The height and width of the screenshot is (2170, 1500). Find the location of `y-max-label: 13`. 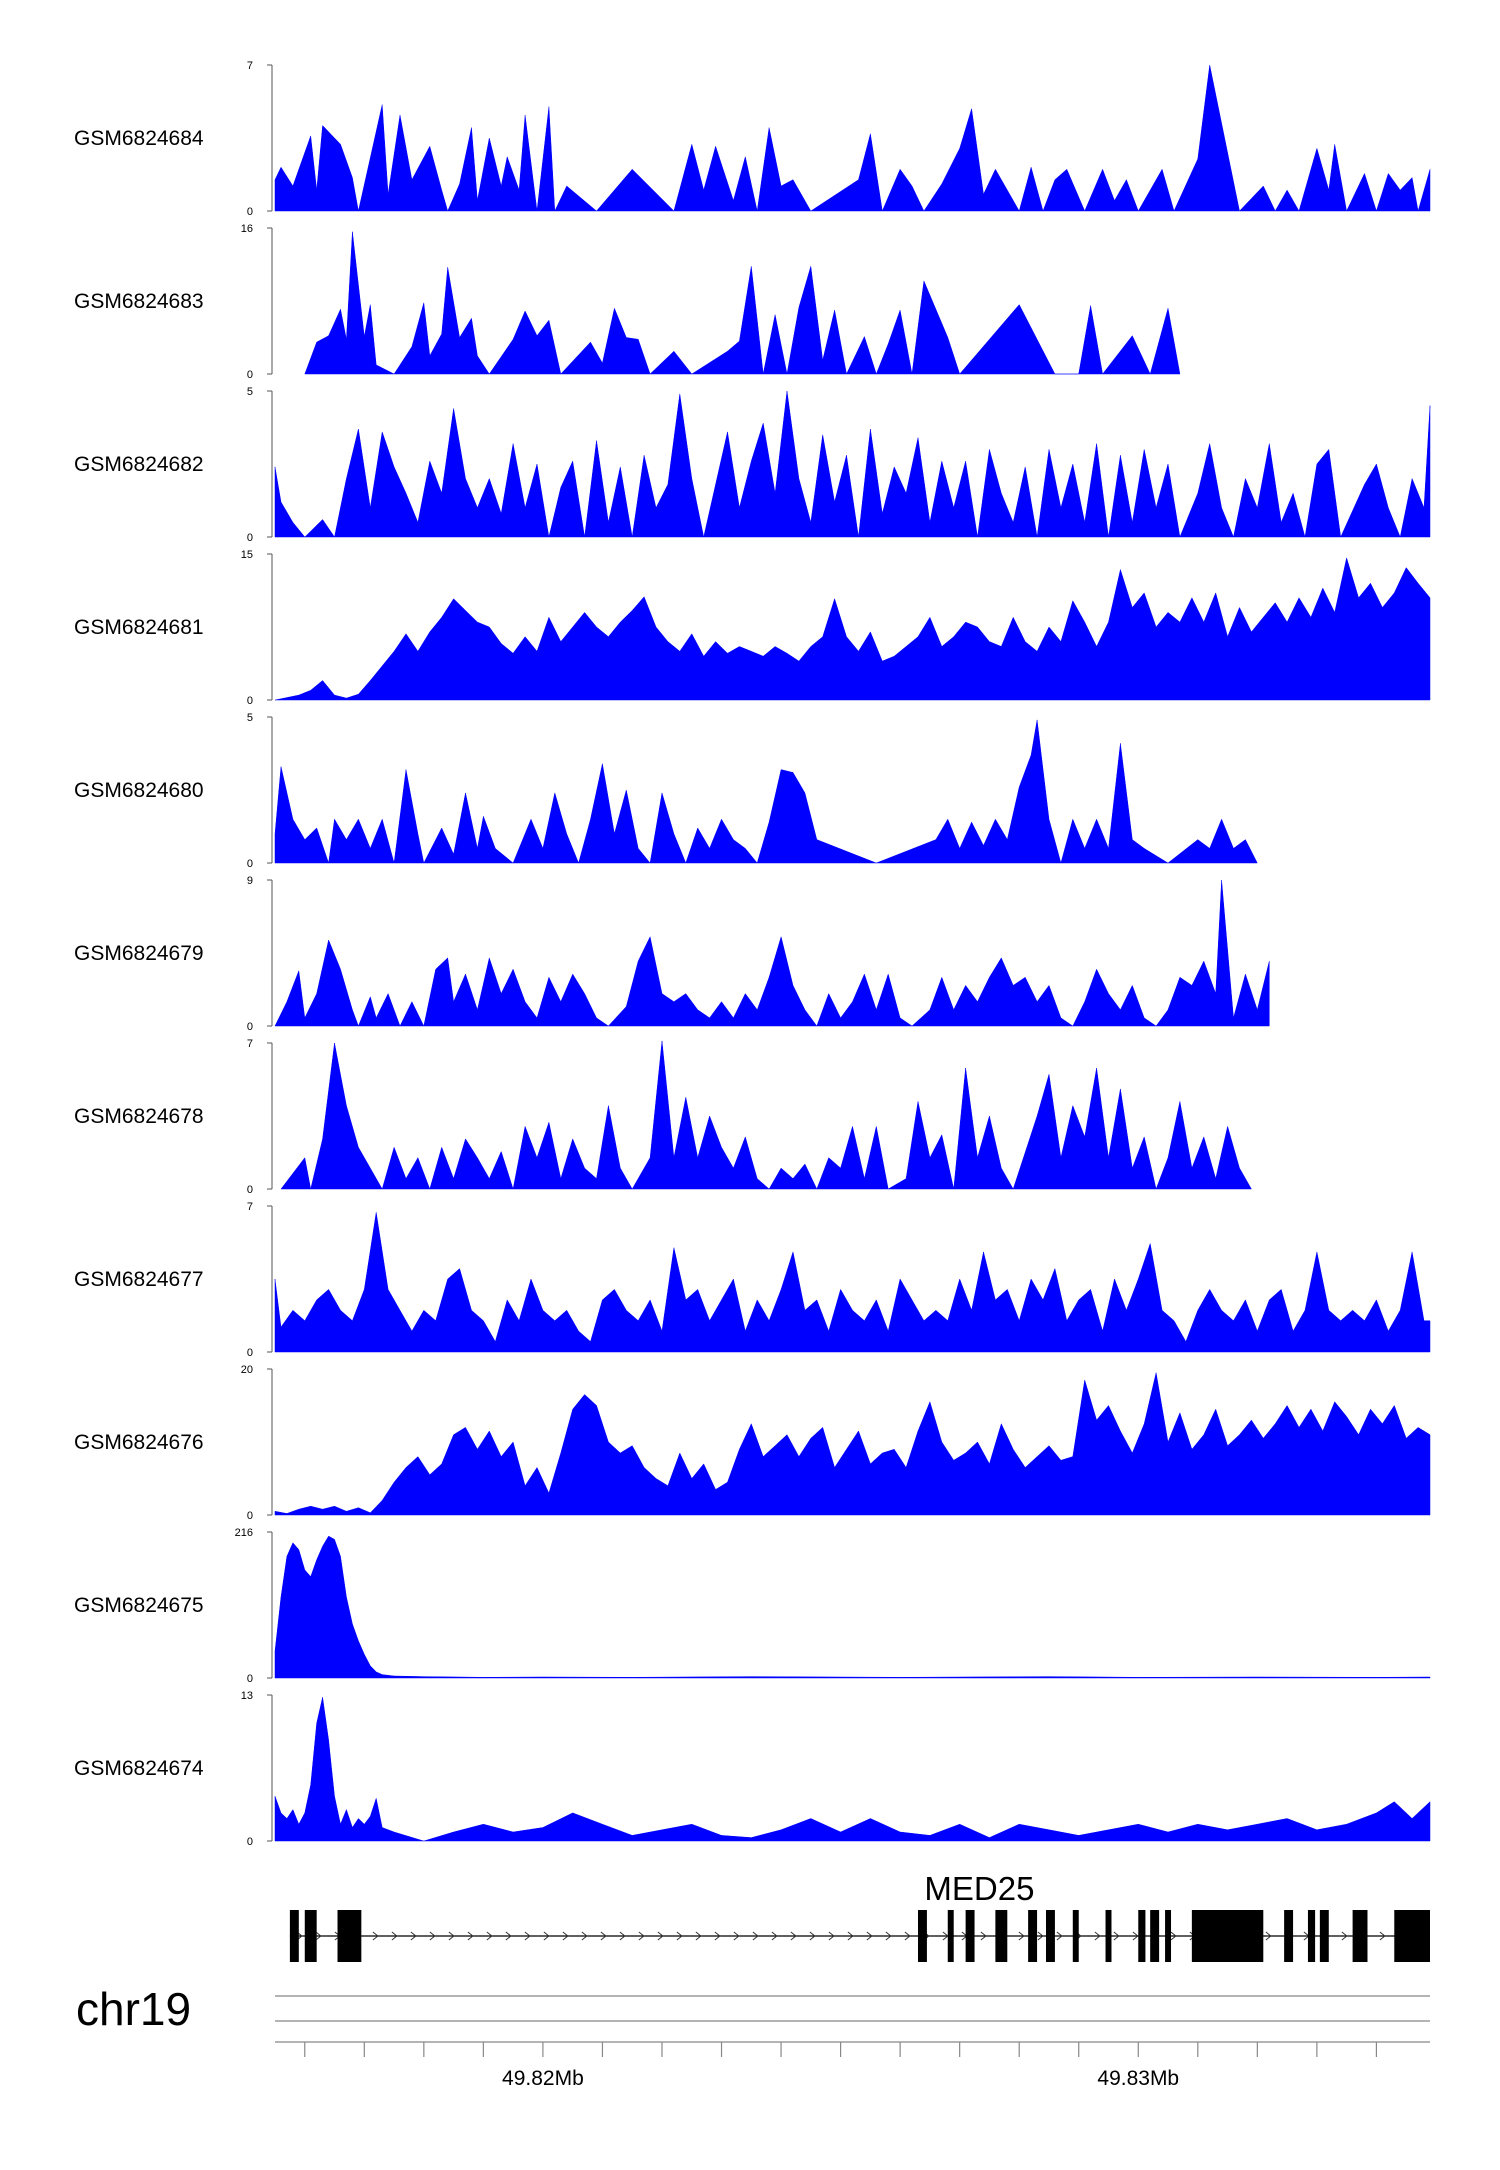

y-max-label: 13 is located at coordinates (247, 1696).